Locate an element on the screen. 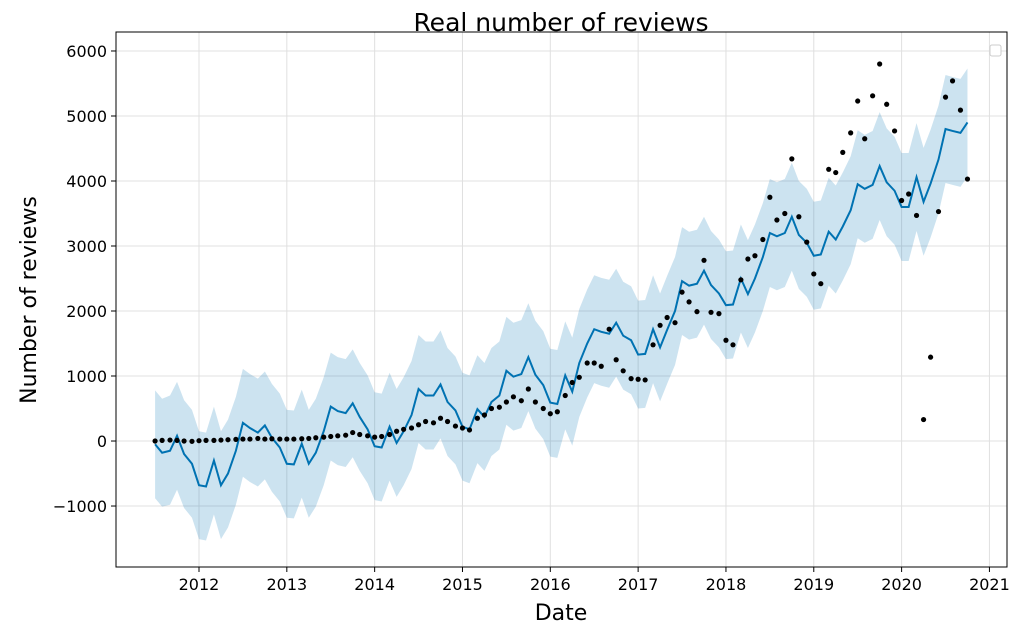 Image resolution: width=1023 pixels, height=635 pixels. x-axis-label: Date is located at coordinates (561, 613).